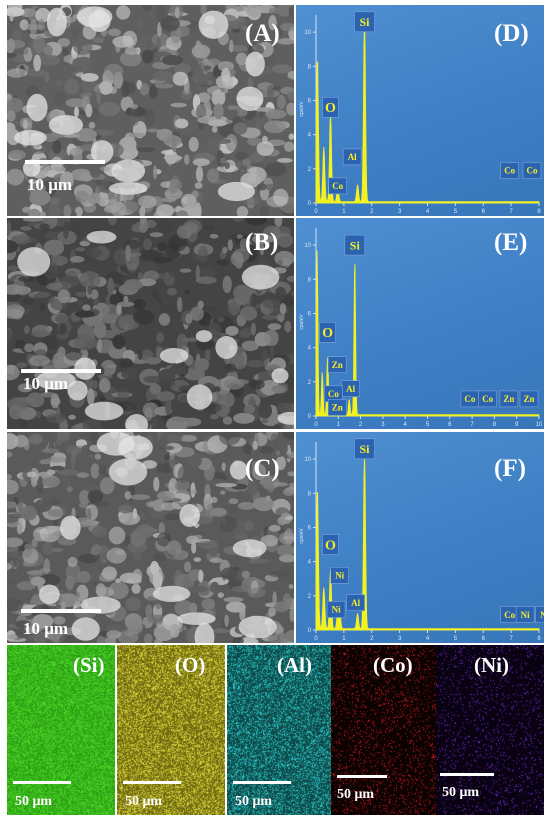 The width and height of the screenshot is (550, 820). What do you see at coordinates (34, 801) in the screenshot?
I see `map-scale-label-si: 50 μm` at bounding box center [34, 801].